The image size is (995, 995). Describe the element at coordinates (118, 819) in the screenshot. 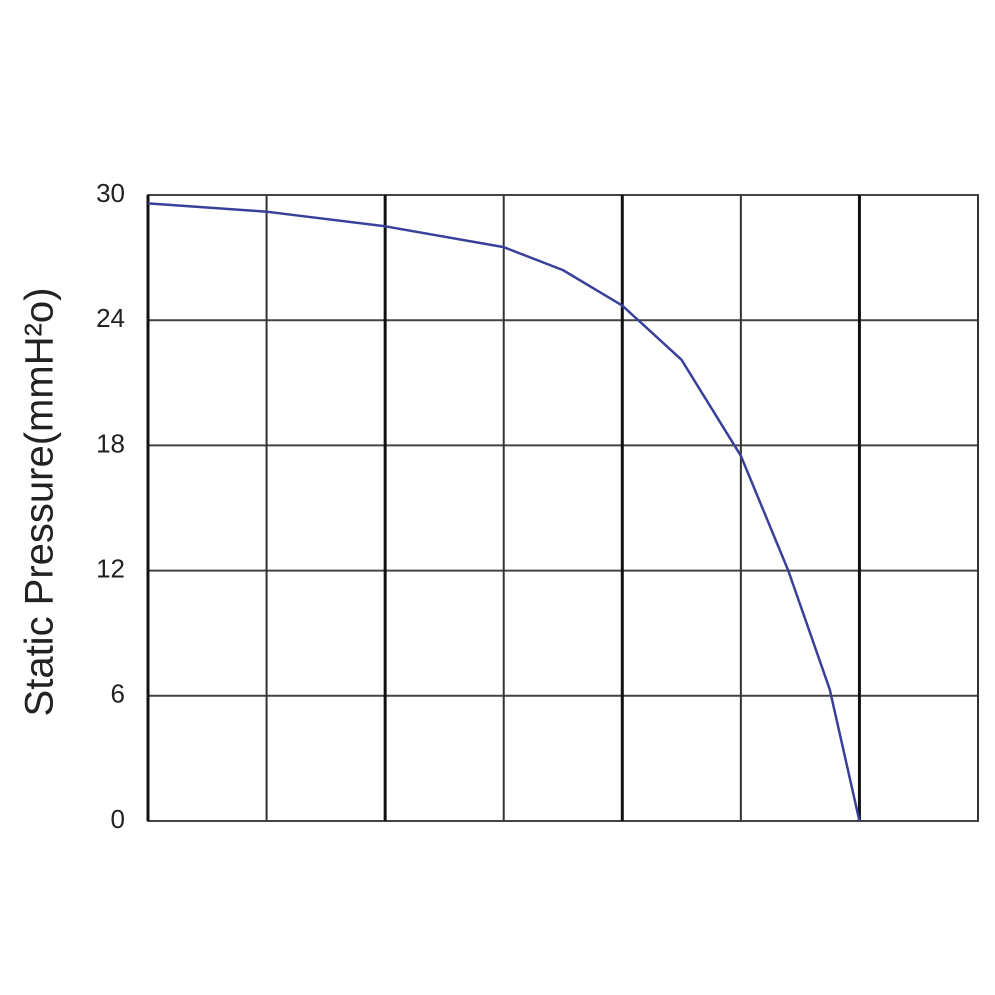

I see `y-tick-label: 0` at that location.